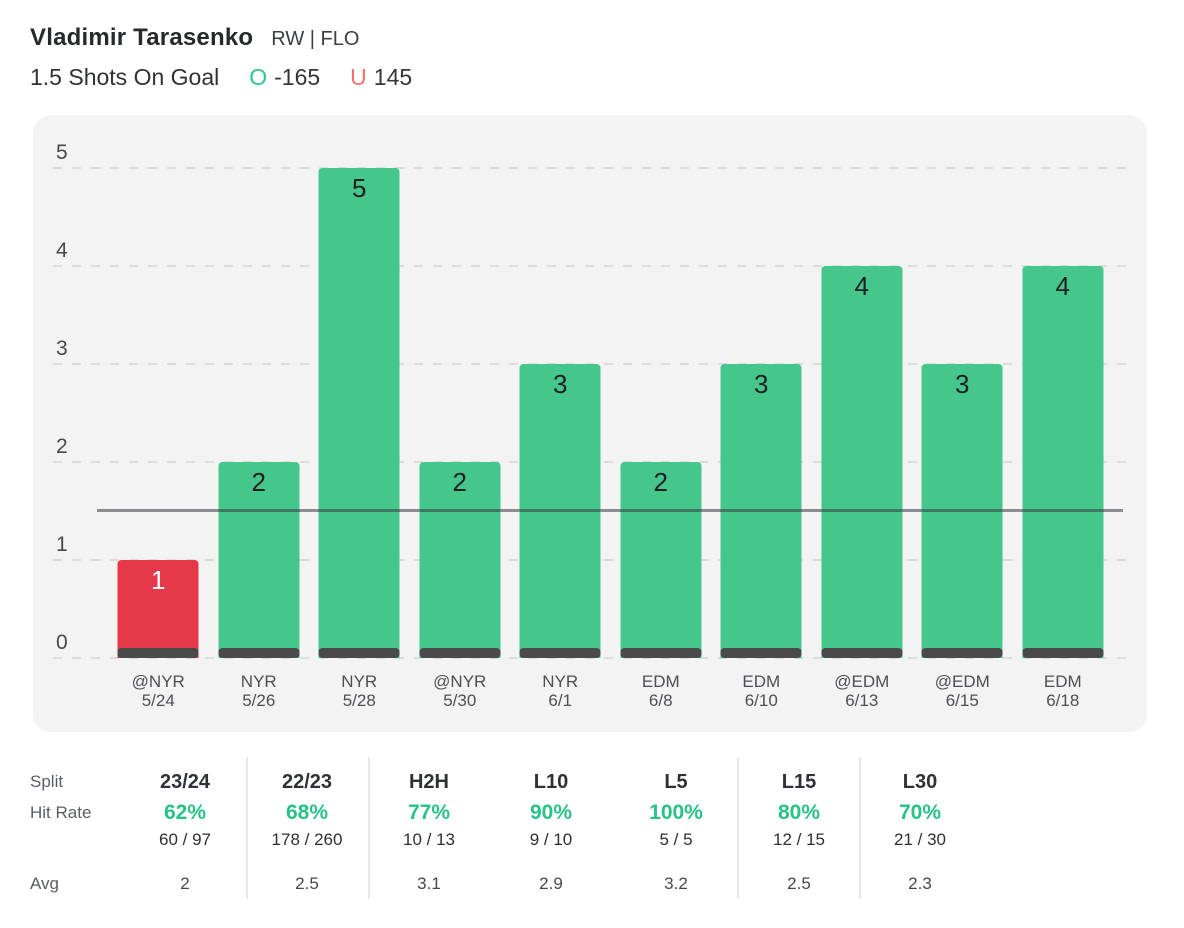 The height and width of the screenshot is (928, 1184). Describe the element at coordinates (393, 77) in the screenshot. I see `under-odds-value: 145` at that location.